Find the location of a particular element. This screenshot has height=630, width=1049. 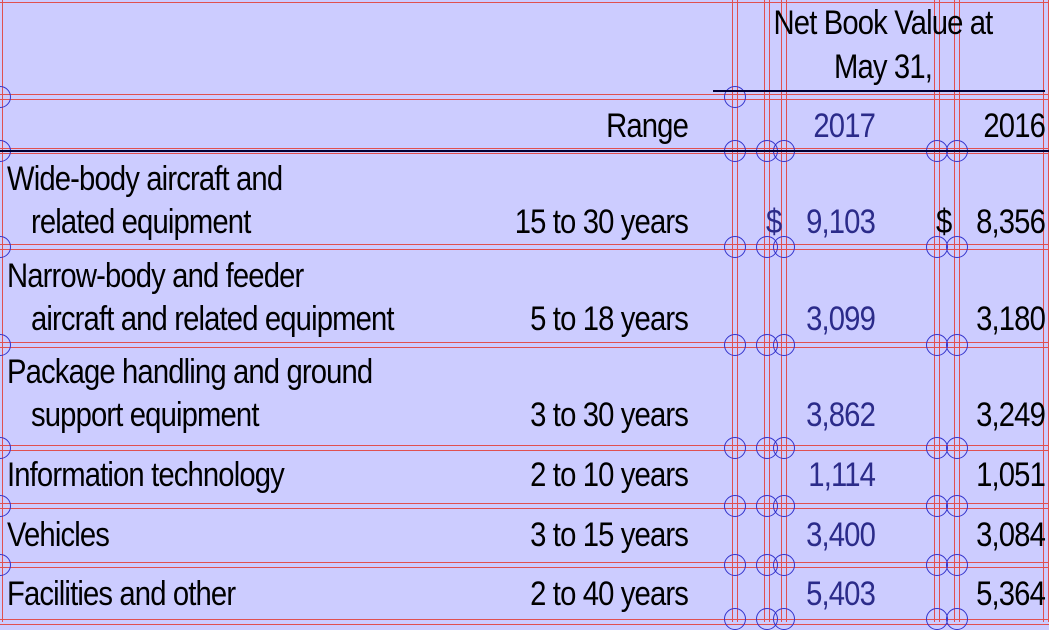

value-2016: 8,356 is located at coordinates (1011, 222).